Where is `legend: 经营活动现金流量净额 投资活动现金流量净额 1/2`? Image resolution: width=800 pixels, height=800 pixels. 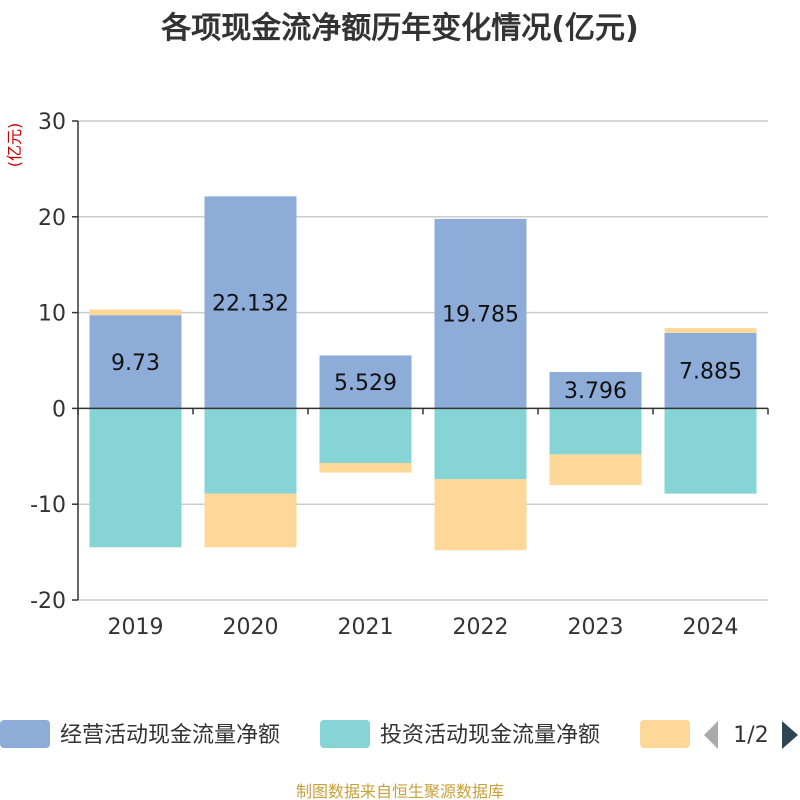
legend: 经营活动现金流量净额 投资活动现金流量净额 1/2 is located at coordinates (399, 734).